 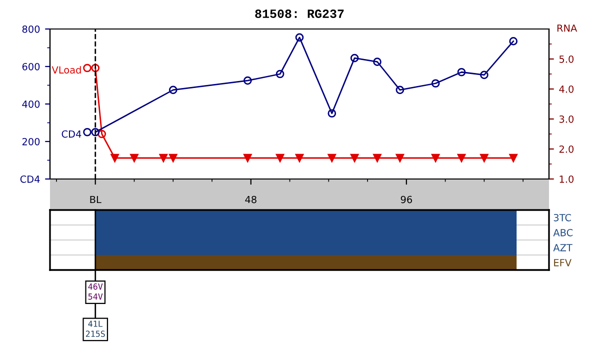 I want to click on x-tick-label: 48, so click(x=250, y=200).